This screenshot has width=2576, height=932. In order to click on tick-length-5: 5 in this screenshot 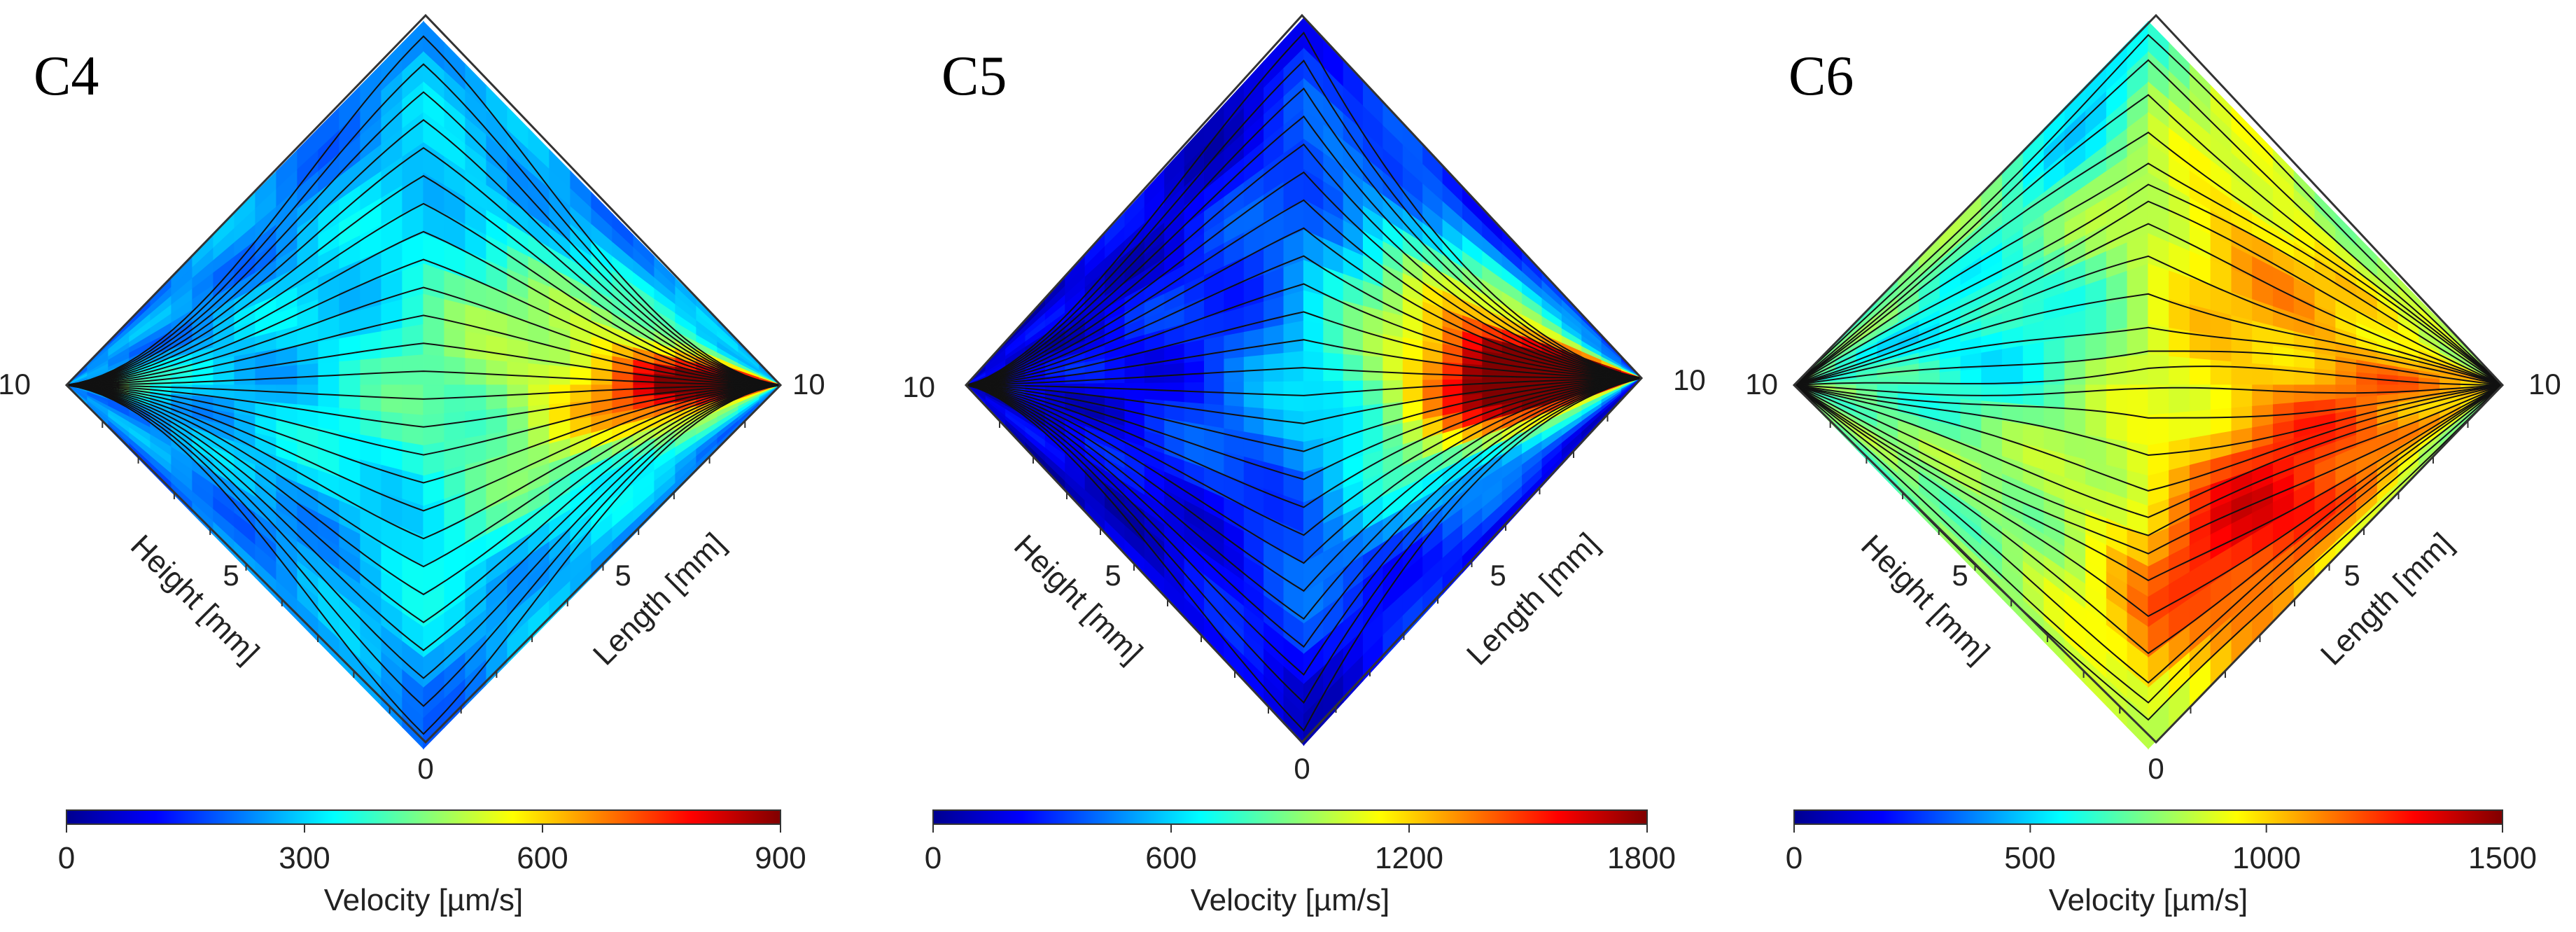, I will do `click(2352, 575)`.